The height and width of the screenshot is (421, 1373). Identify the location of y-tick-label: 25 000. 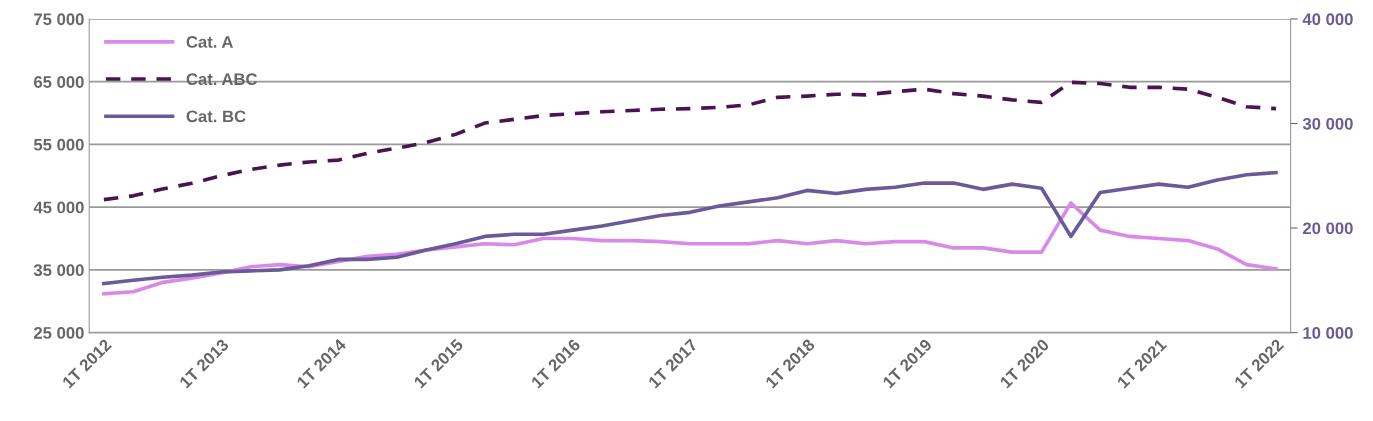
(58, 332).